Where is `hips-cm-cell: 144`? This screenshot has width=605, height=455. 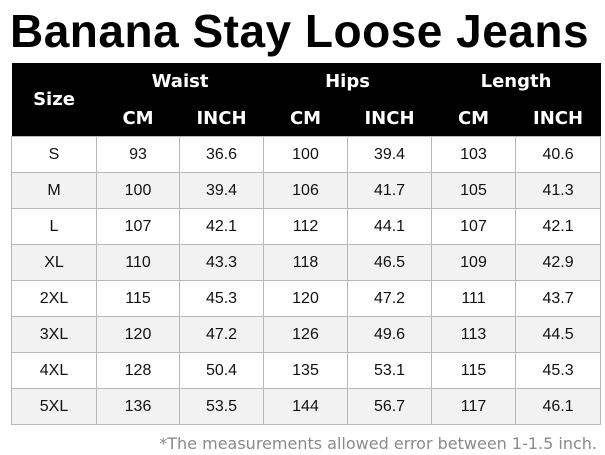 hips-cm-cell: 144 is located at coordinates (306, 406).